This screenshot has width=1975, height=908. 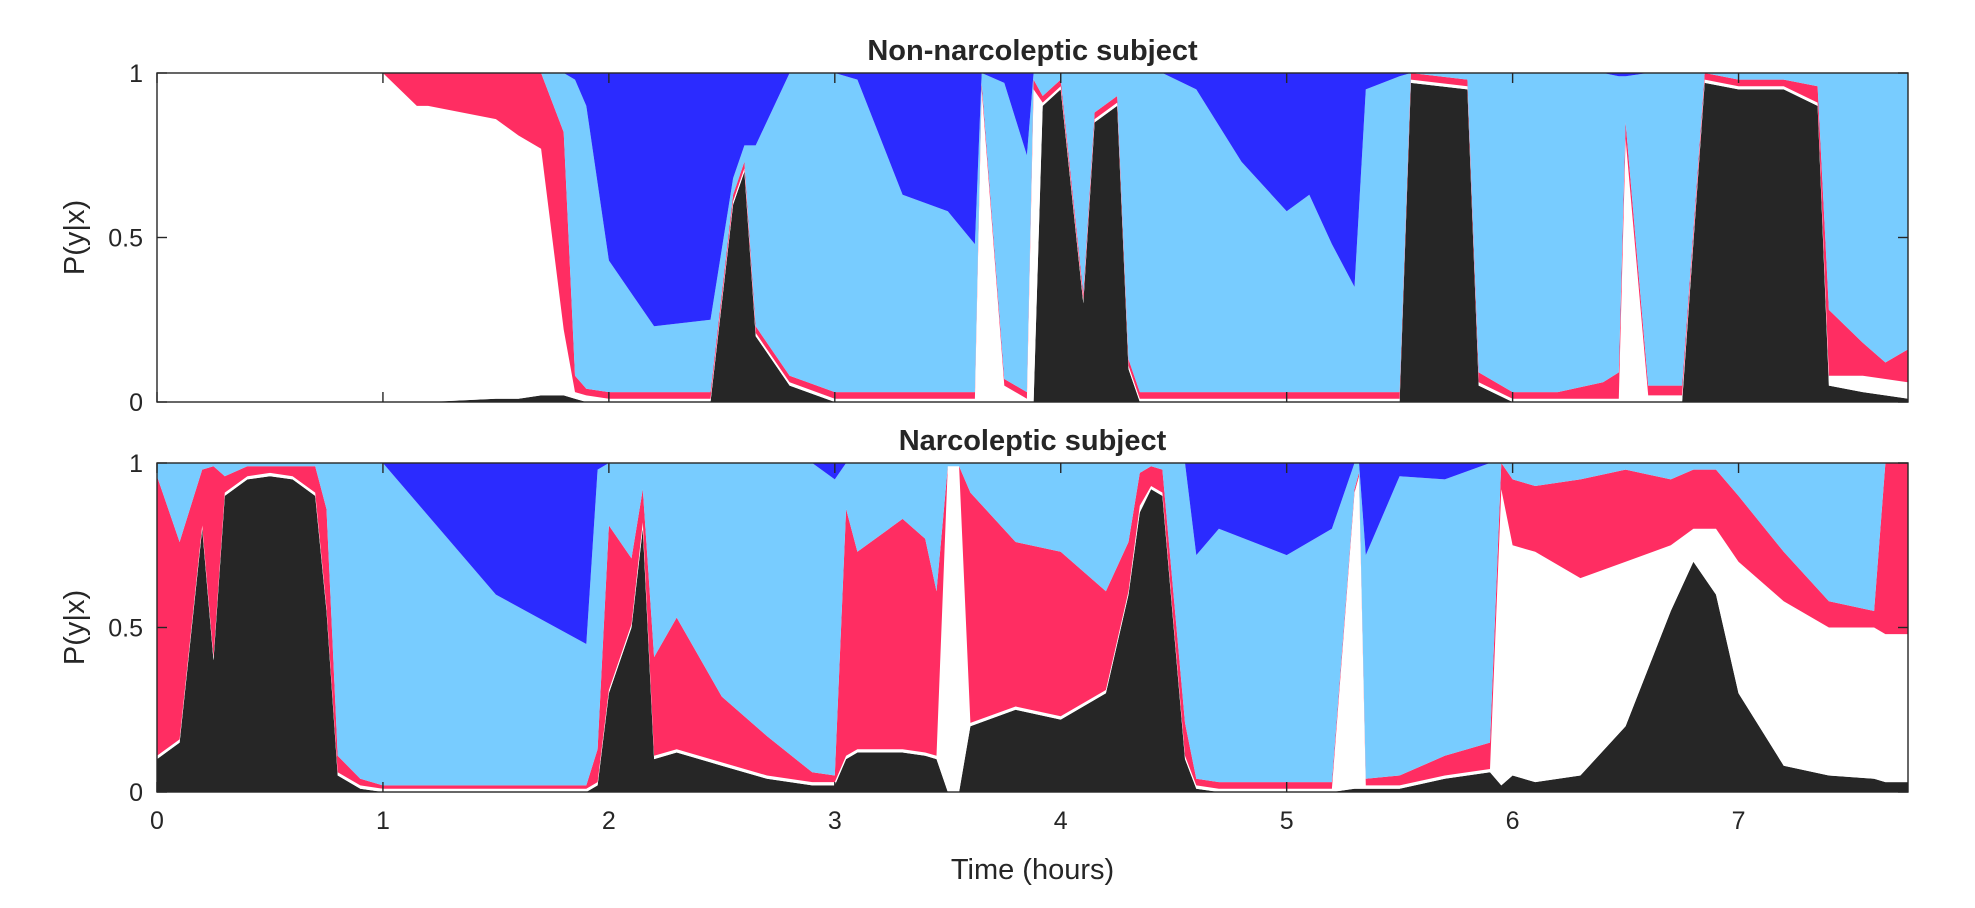 What do you see at coordinates (157, 821) in the screenshot?
I see `x-tick-label: 0` at bounding box center [157, 821].